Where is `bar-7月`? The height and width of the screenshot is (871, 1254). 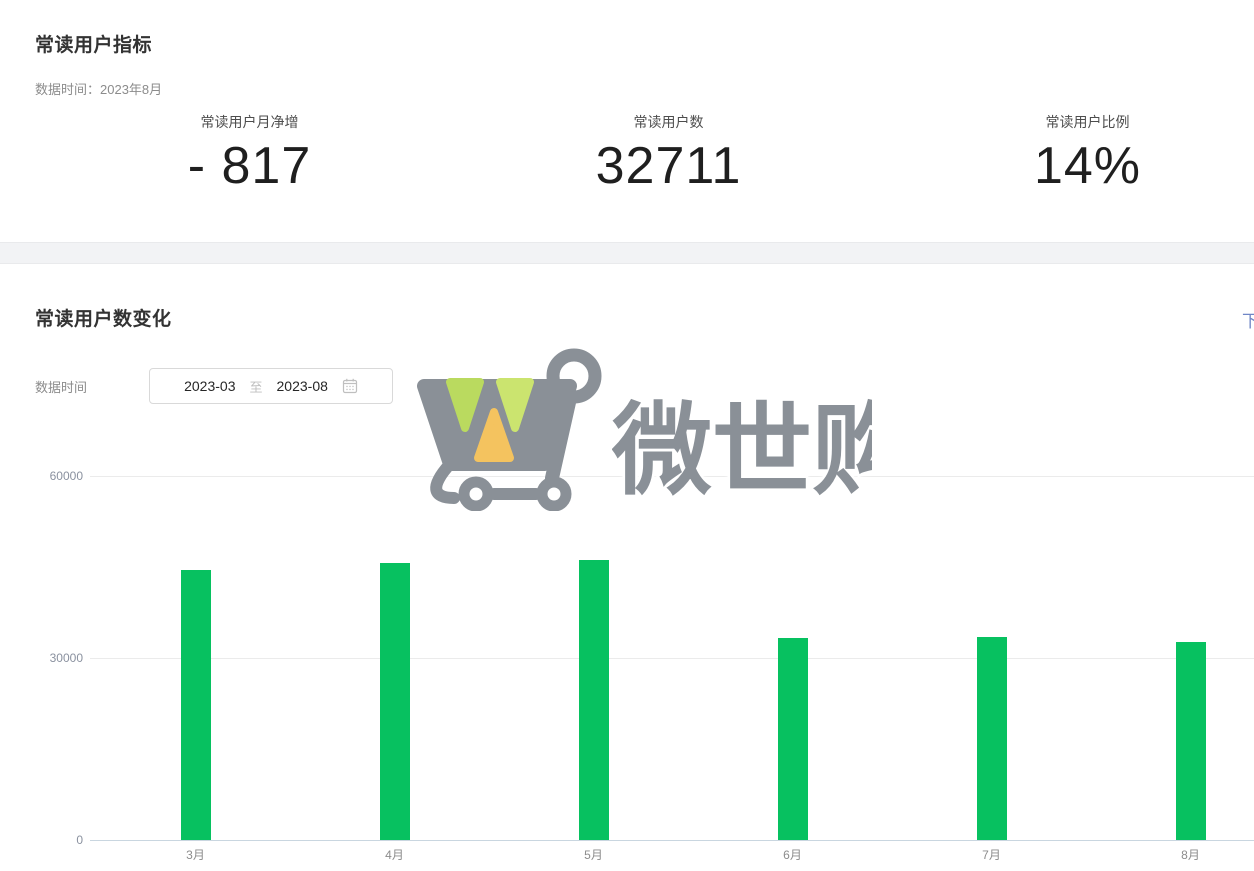
bar-7月 is located at coordinates (991, 738).